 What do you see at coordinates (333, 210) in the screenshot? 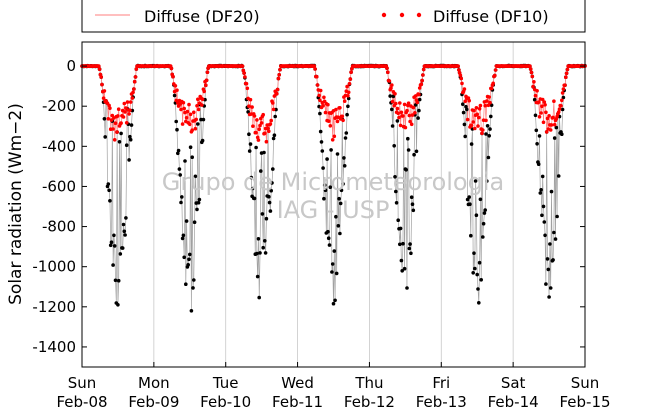
I see `watermark-line-2: IAG - USP` at bounding box center [333, 210].